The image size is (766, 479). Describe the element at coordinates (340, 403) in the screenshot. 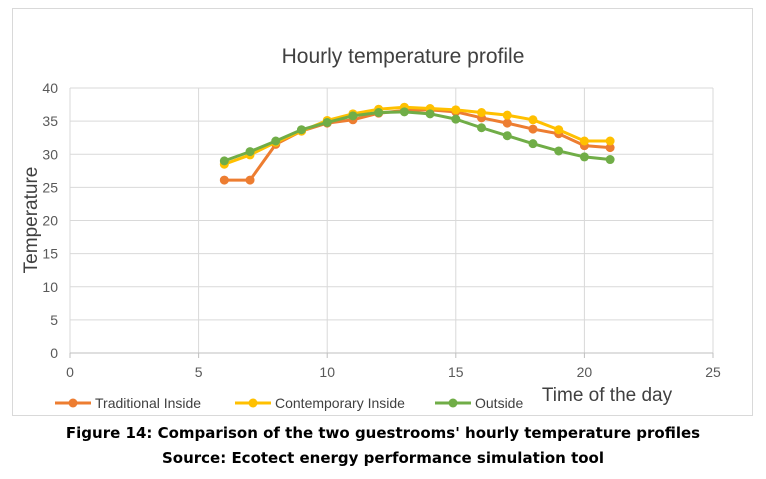

I see `legend-label: Contemporary Inside` at that location.